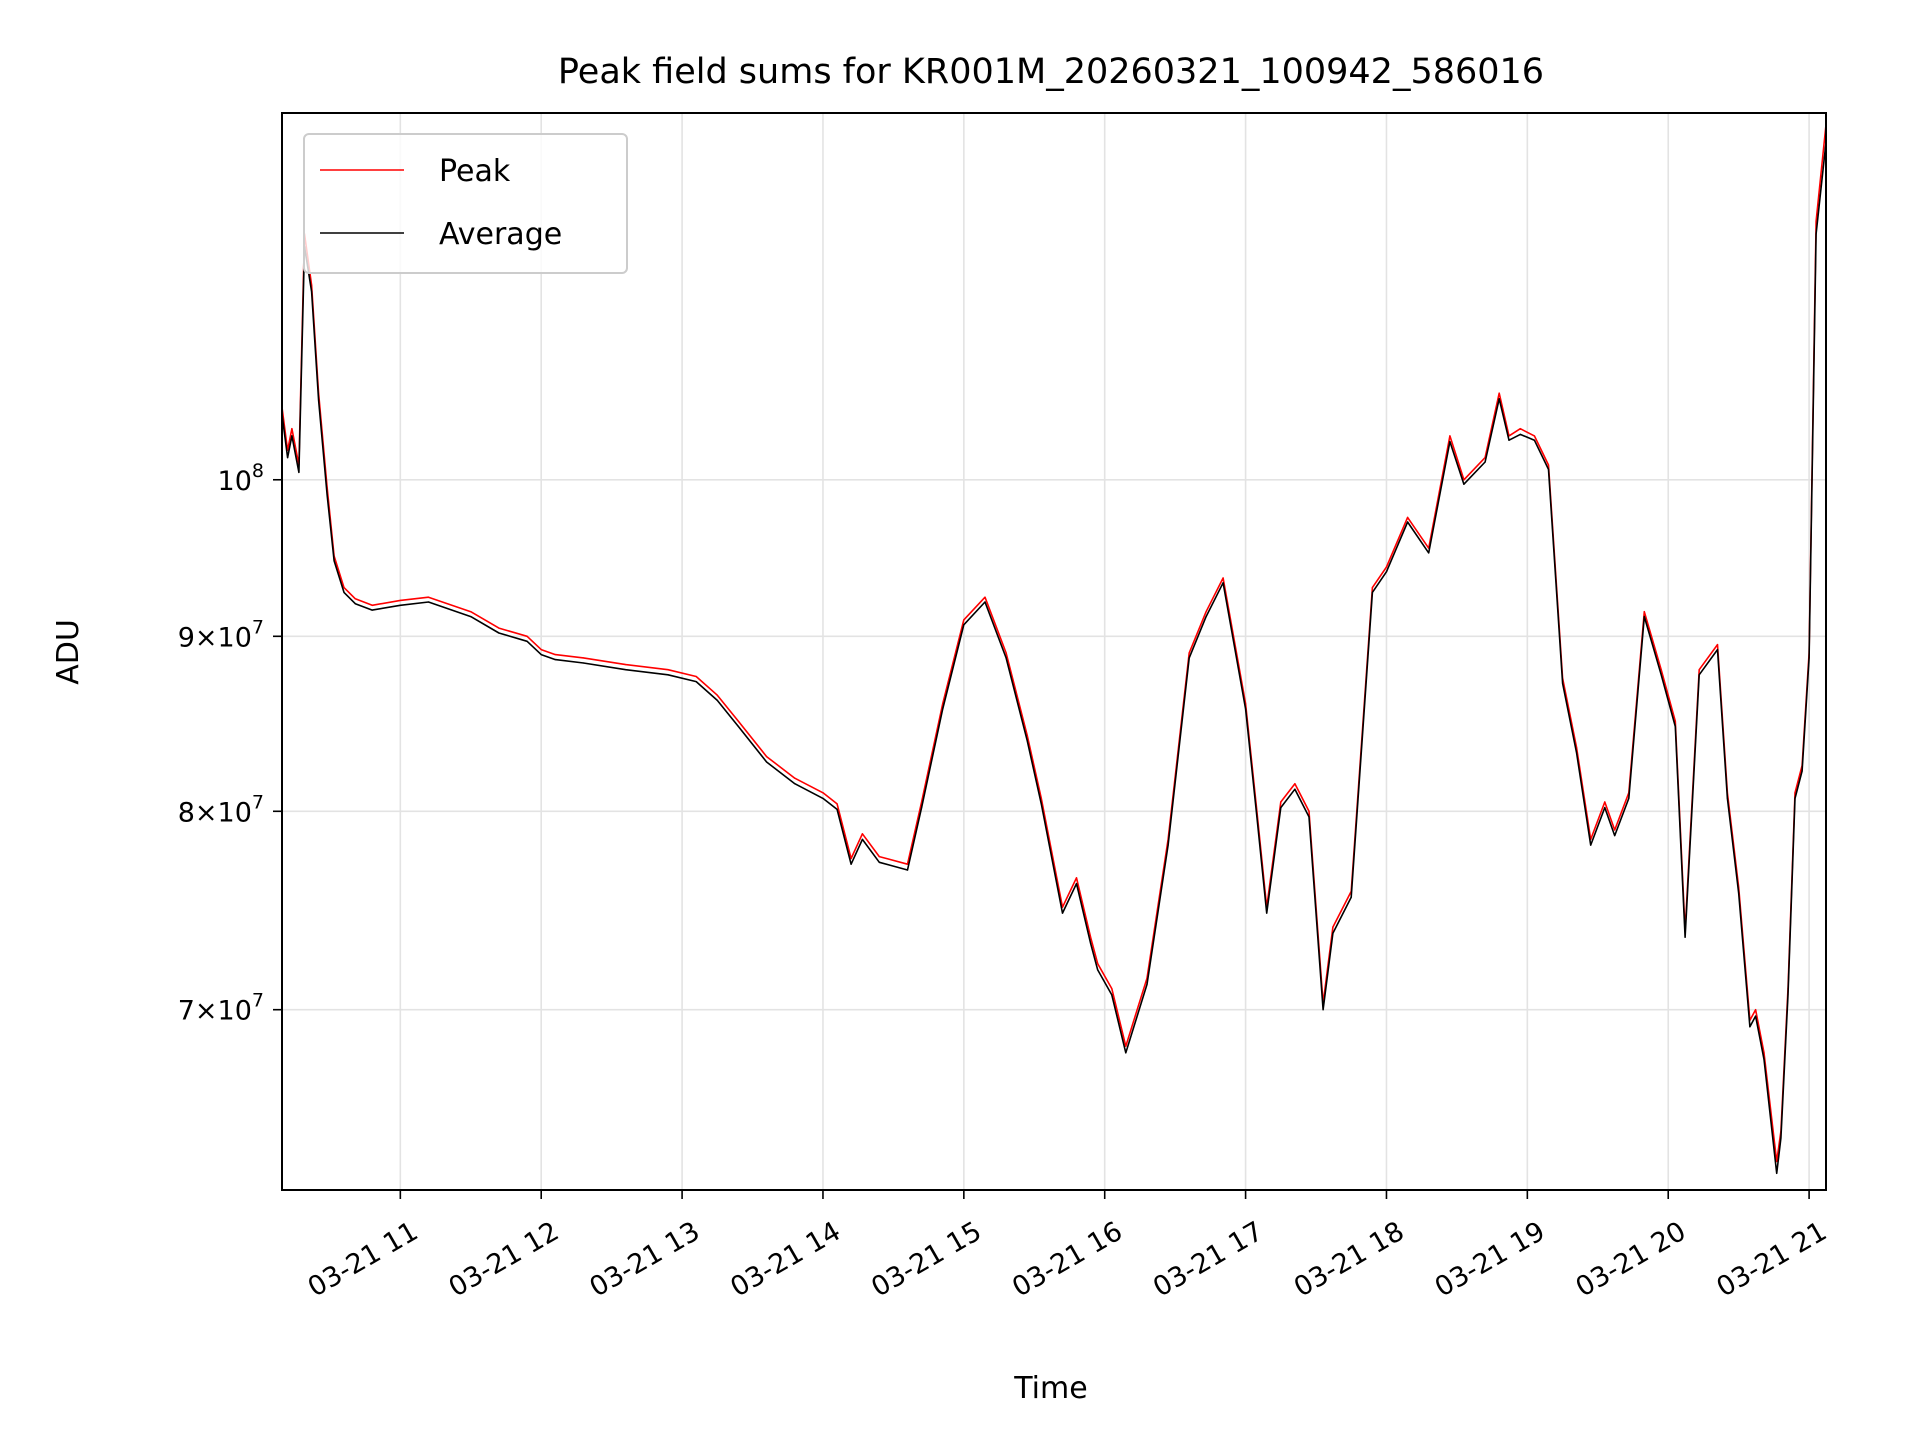 This screenshot has width=1920, height=1440. What do you see at coordinates (230, 743) in the screenshot?
I see `y-axis: 108 9×107 8×107 7×107` at bounding box center [230, 743].